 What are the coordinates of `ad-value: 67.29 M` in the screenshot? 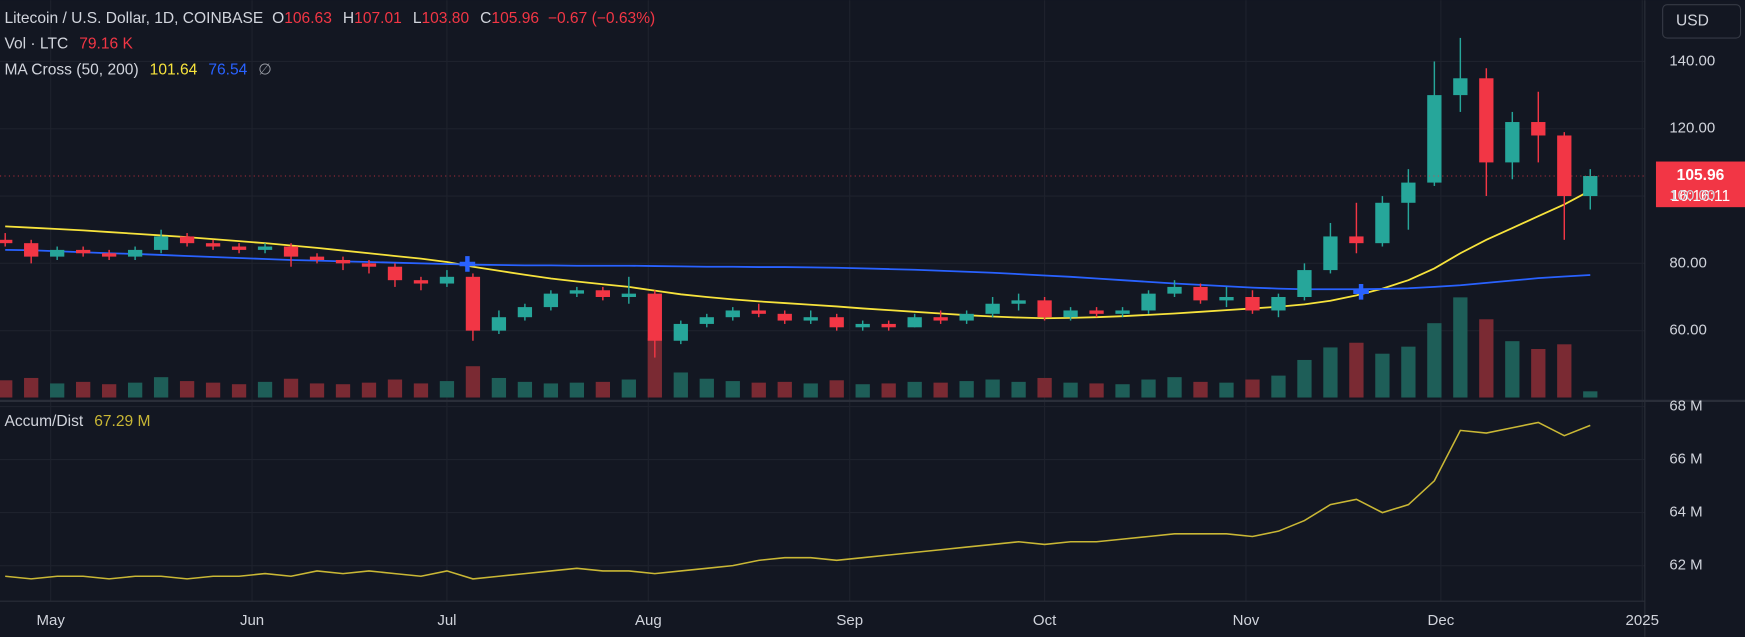 It's located at (122, 421).